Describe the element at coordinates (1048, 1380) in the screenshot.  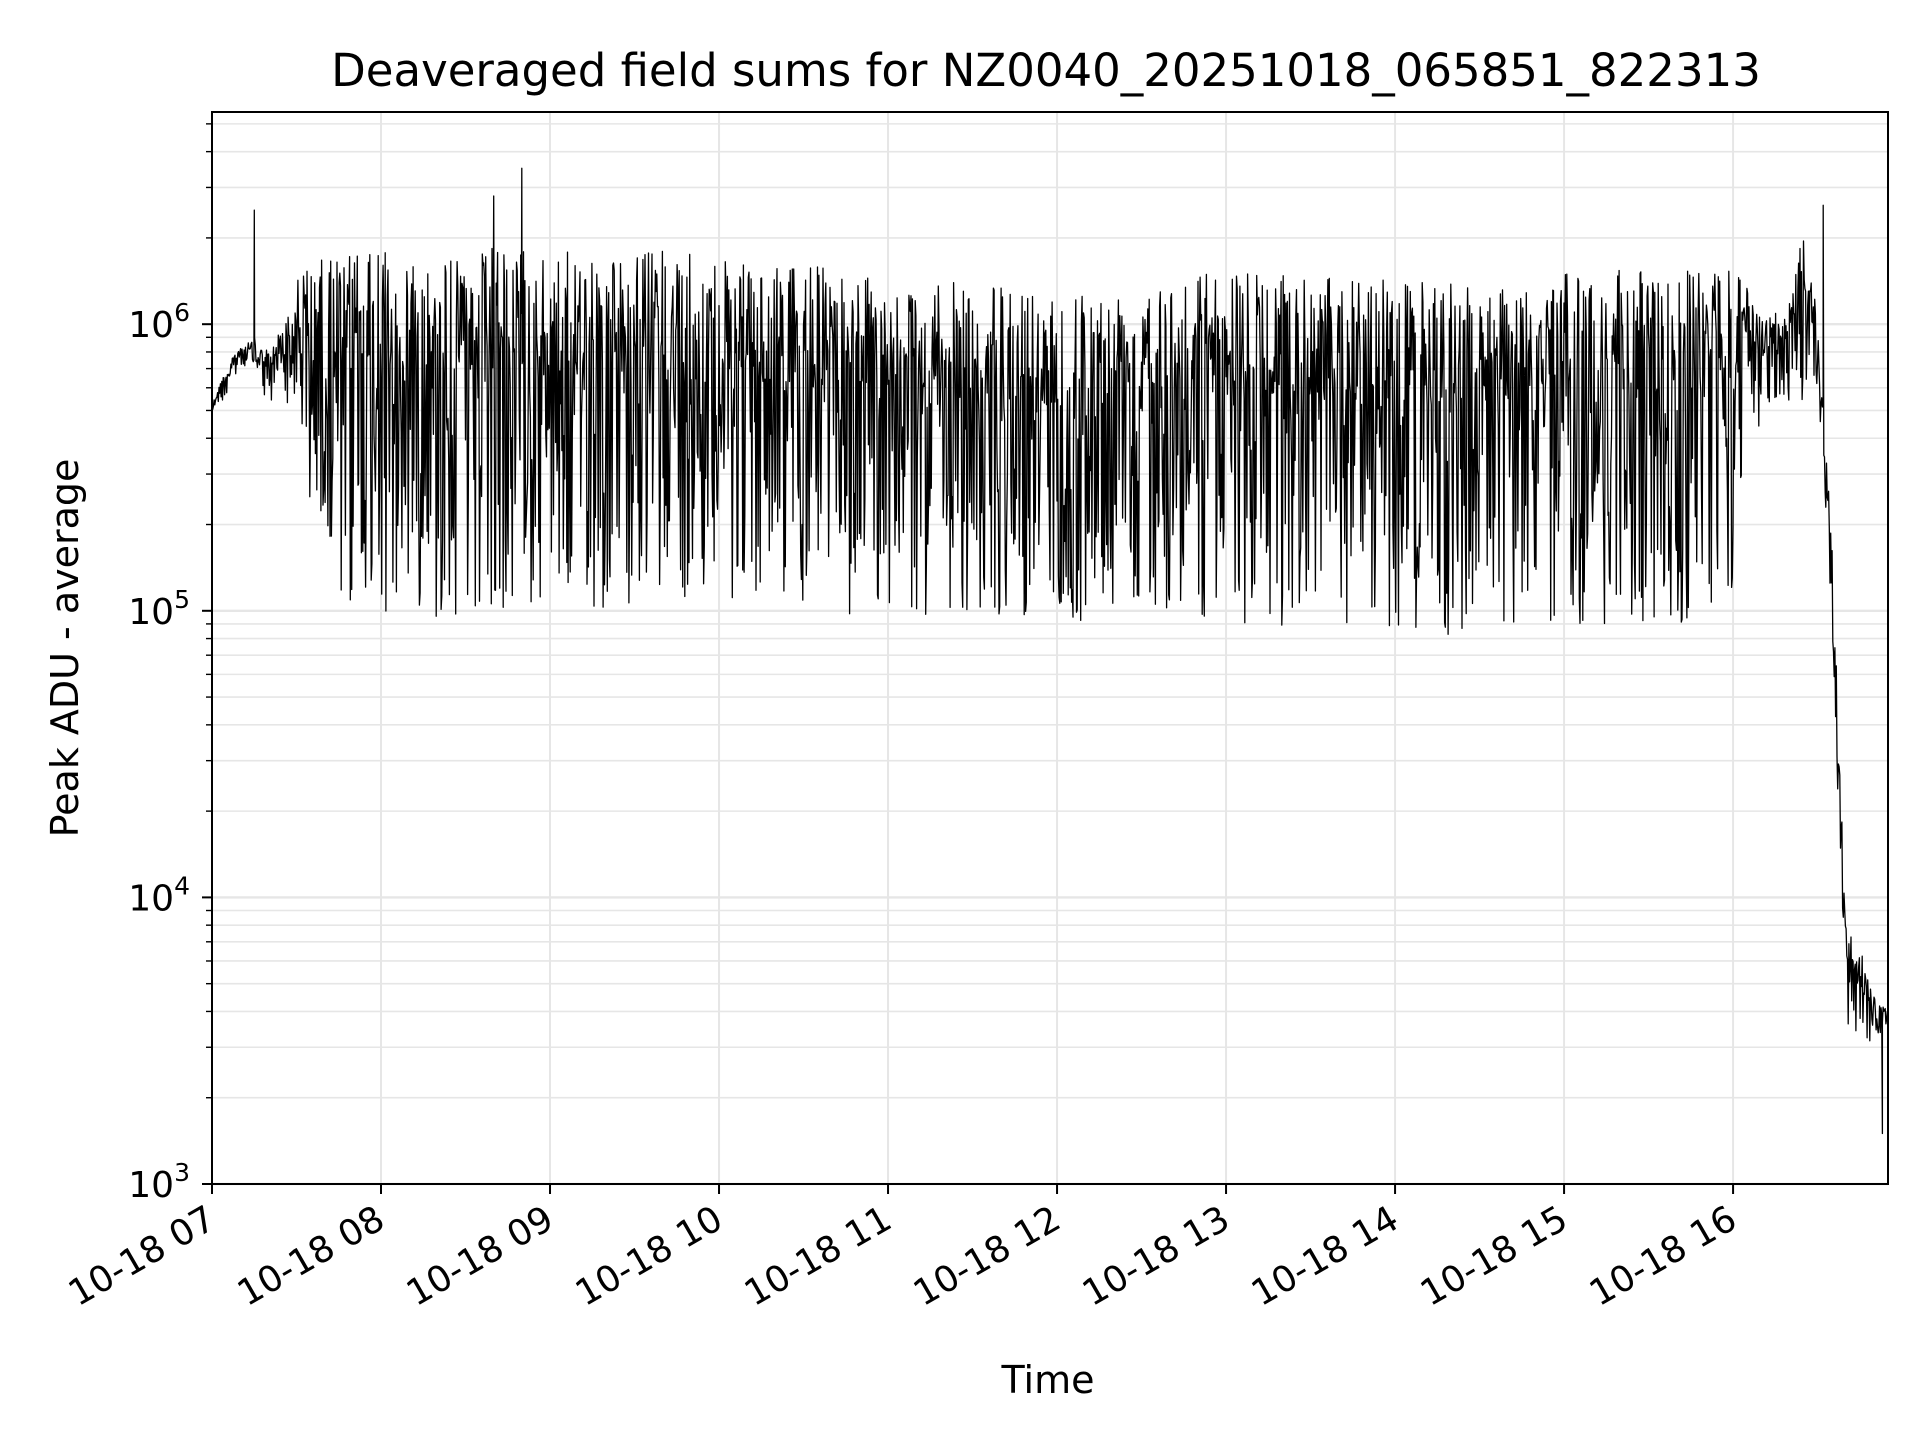
I see `x-axis-label: Time` at that location.